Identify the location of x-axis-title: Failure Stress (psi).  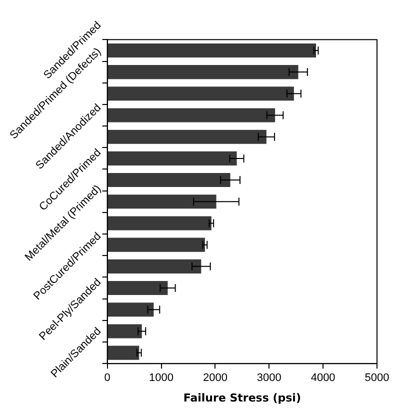
(242, 397).